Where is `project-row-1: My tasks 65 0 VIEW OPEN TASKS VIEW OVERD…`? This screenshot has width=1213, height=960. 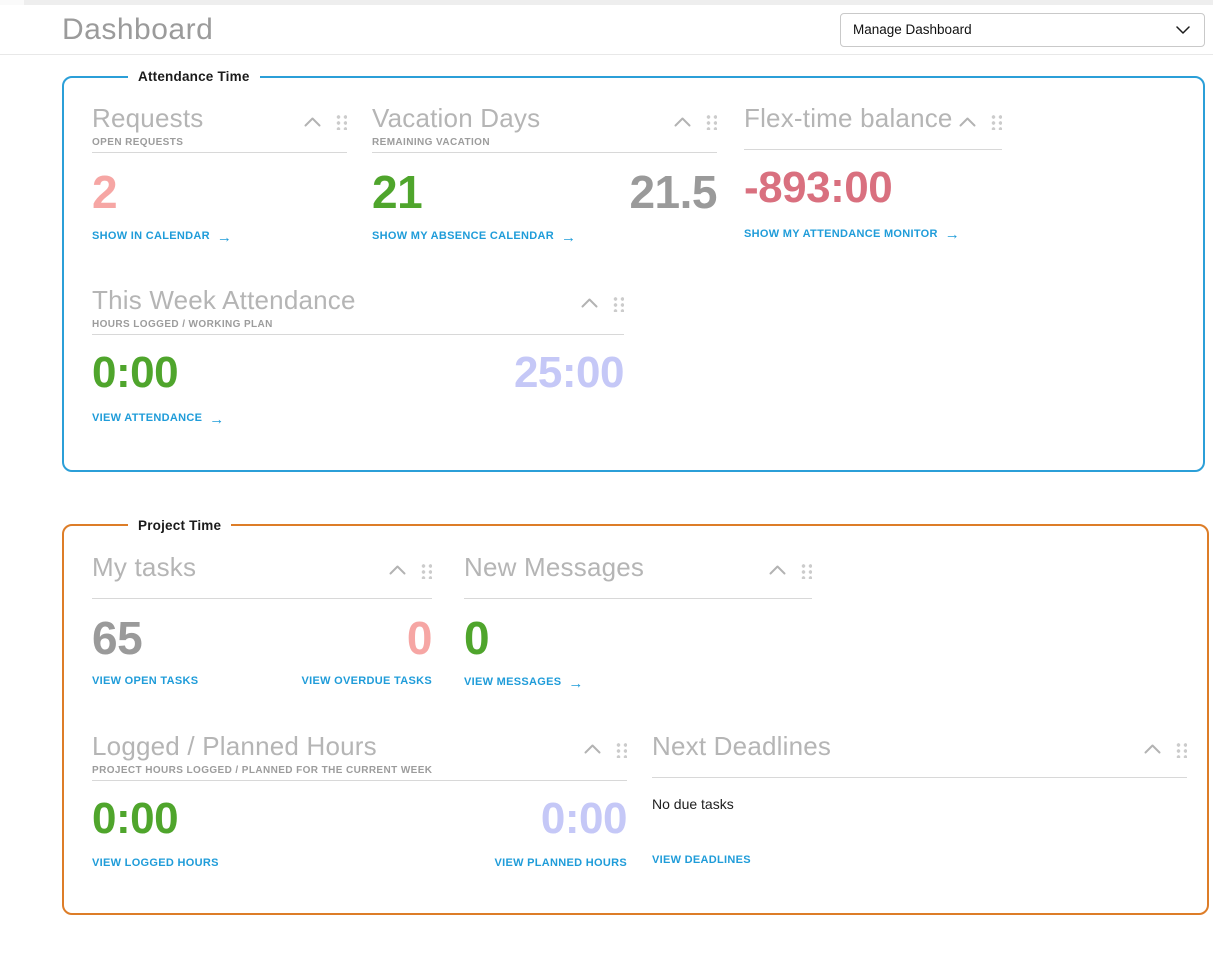 project-row-1: My tasks 65 0 VIEW OPEN TASKS VIEW OVERD… is located at coordinates (639, 621).